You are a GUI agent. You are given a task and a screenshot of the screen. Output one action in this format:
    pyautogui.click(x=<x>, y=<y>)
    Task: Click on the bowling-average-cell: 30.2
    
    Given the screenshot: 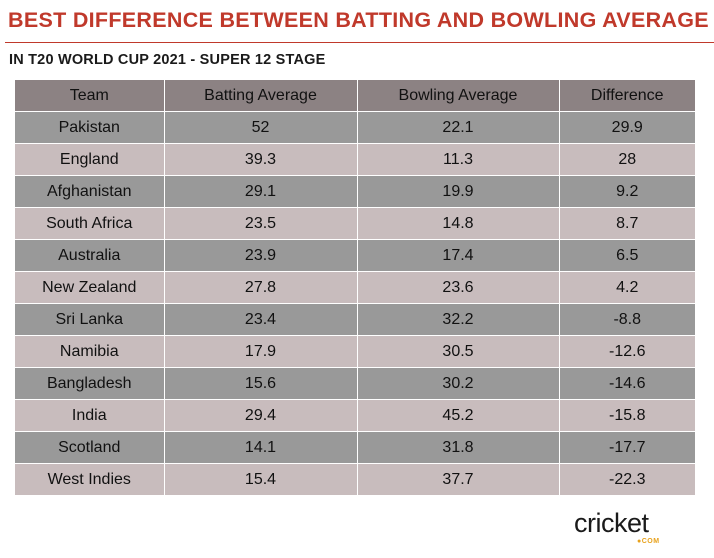 What is the action you would take?
    pyautogui.click(x=458, y=383)
    